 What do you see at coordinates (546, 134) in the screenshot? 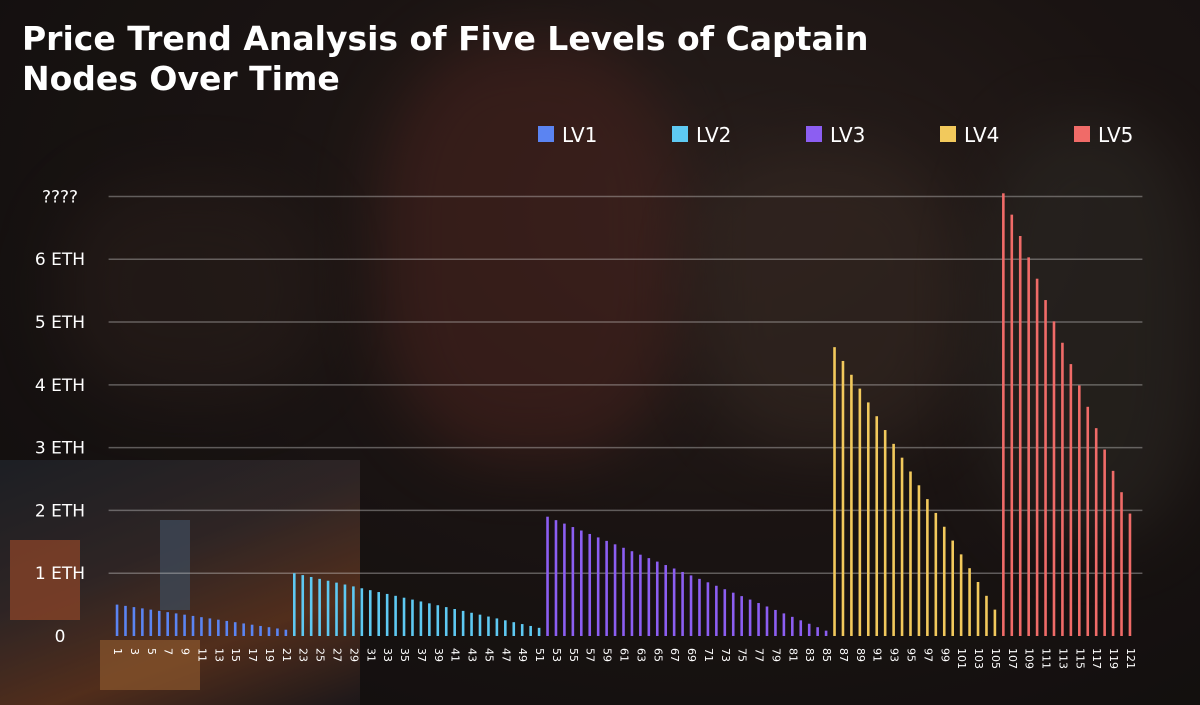
I see `legend-swatch` at bounding box center [546, 134].